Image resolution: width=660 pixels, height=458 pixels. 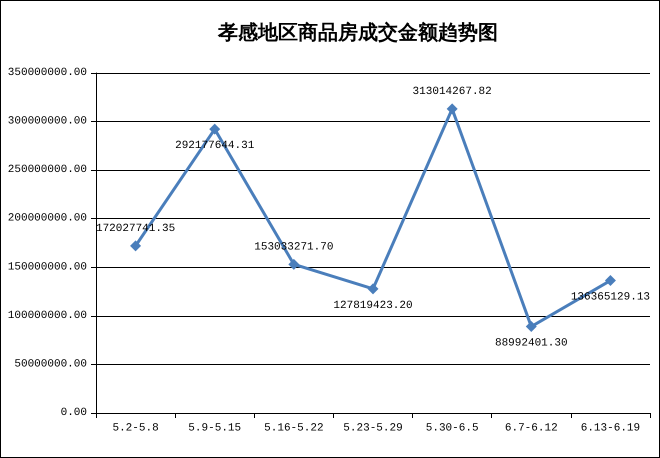 I want to click on data-label: 88992401.30, so click(x=531, y=344).